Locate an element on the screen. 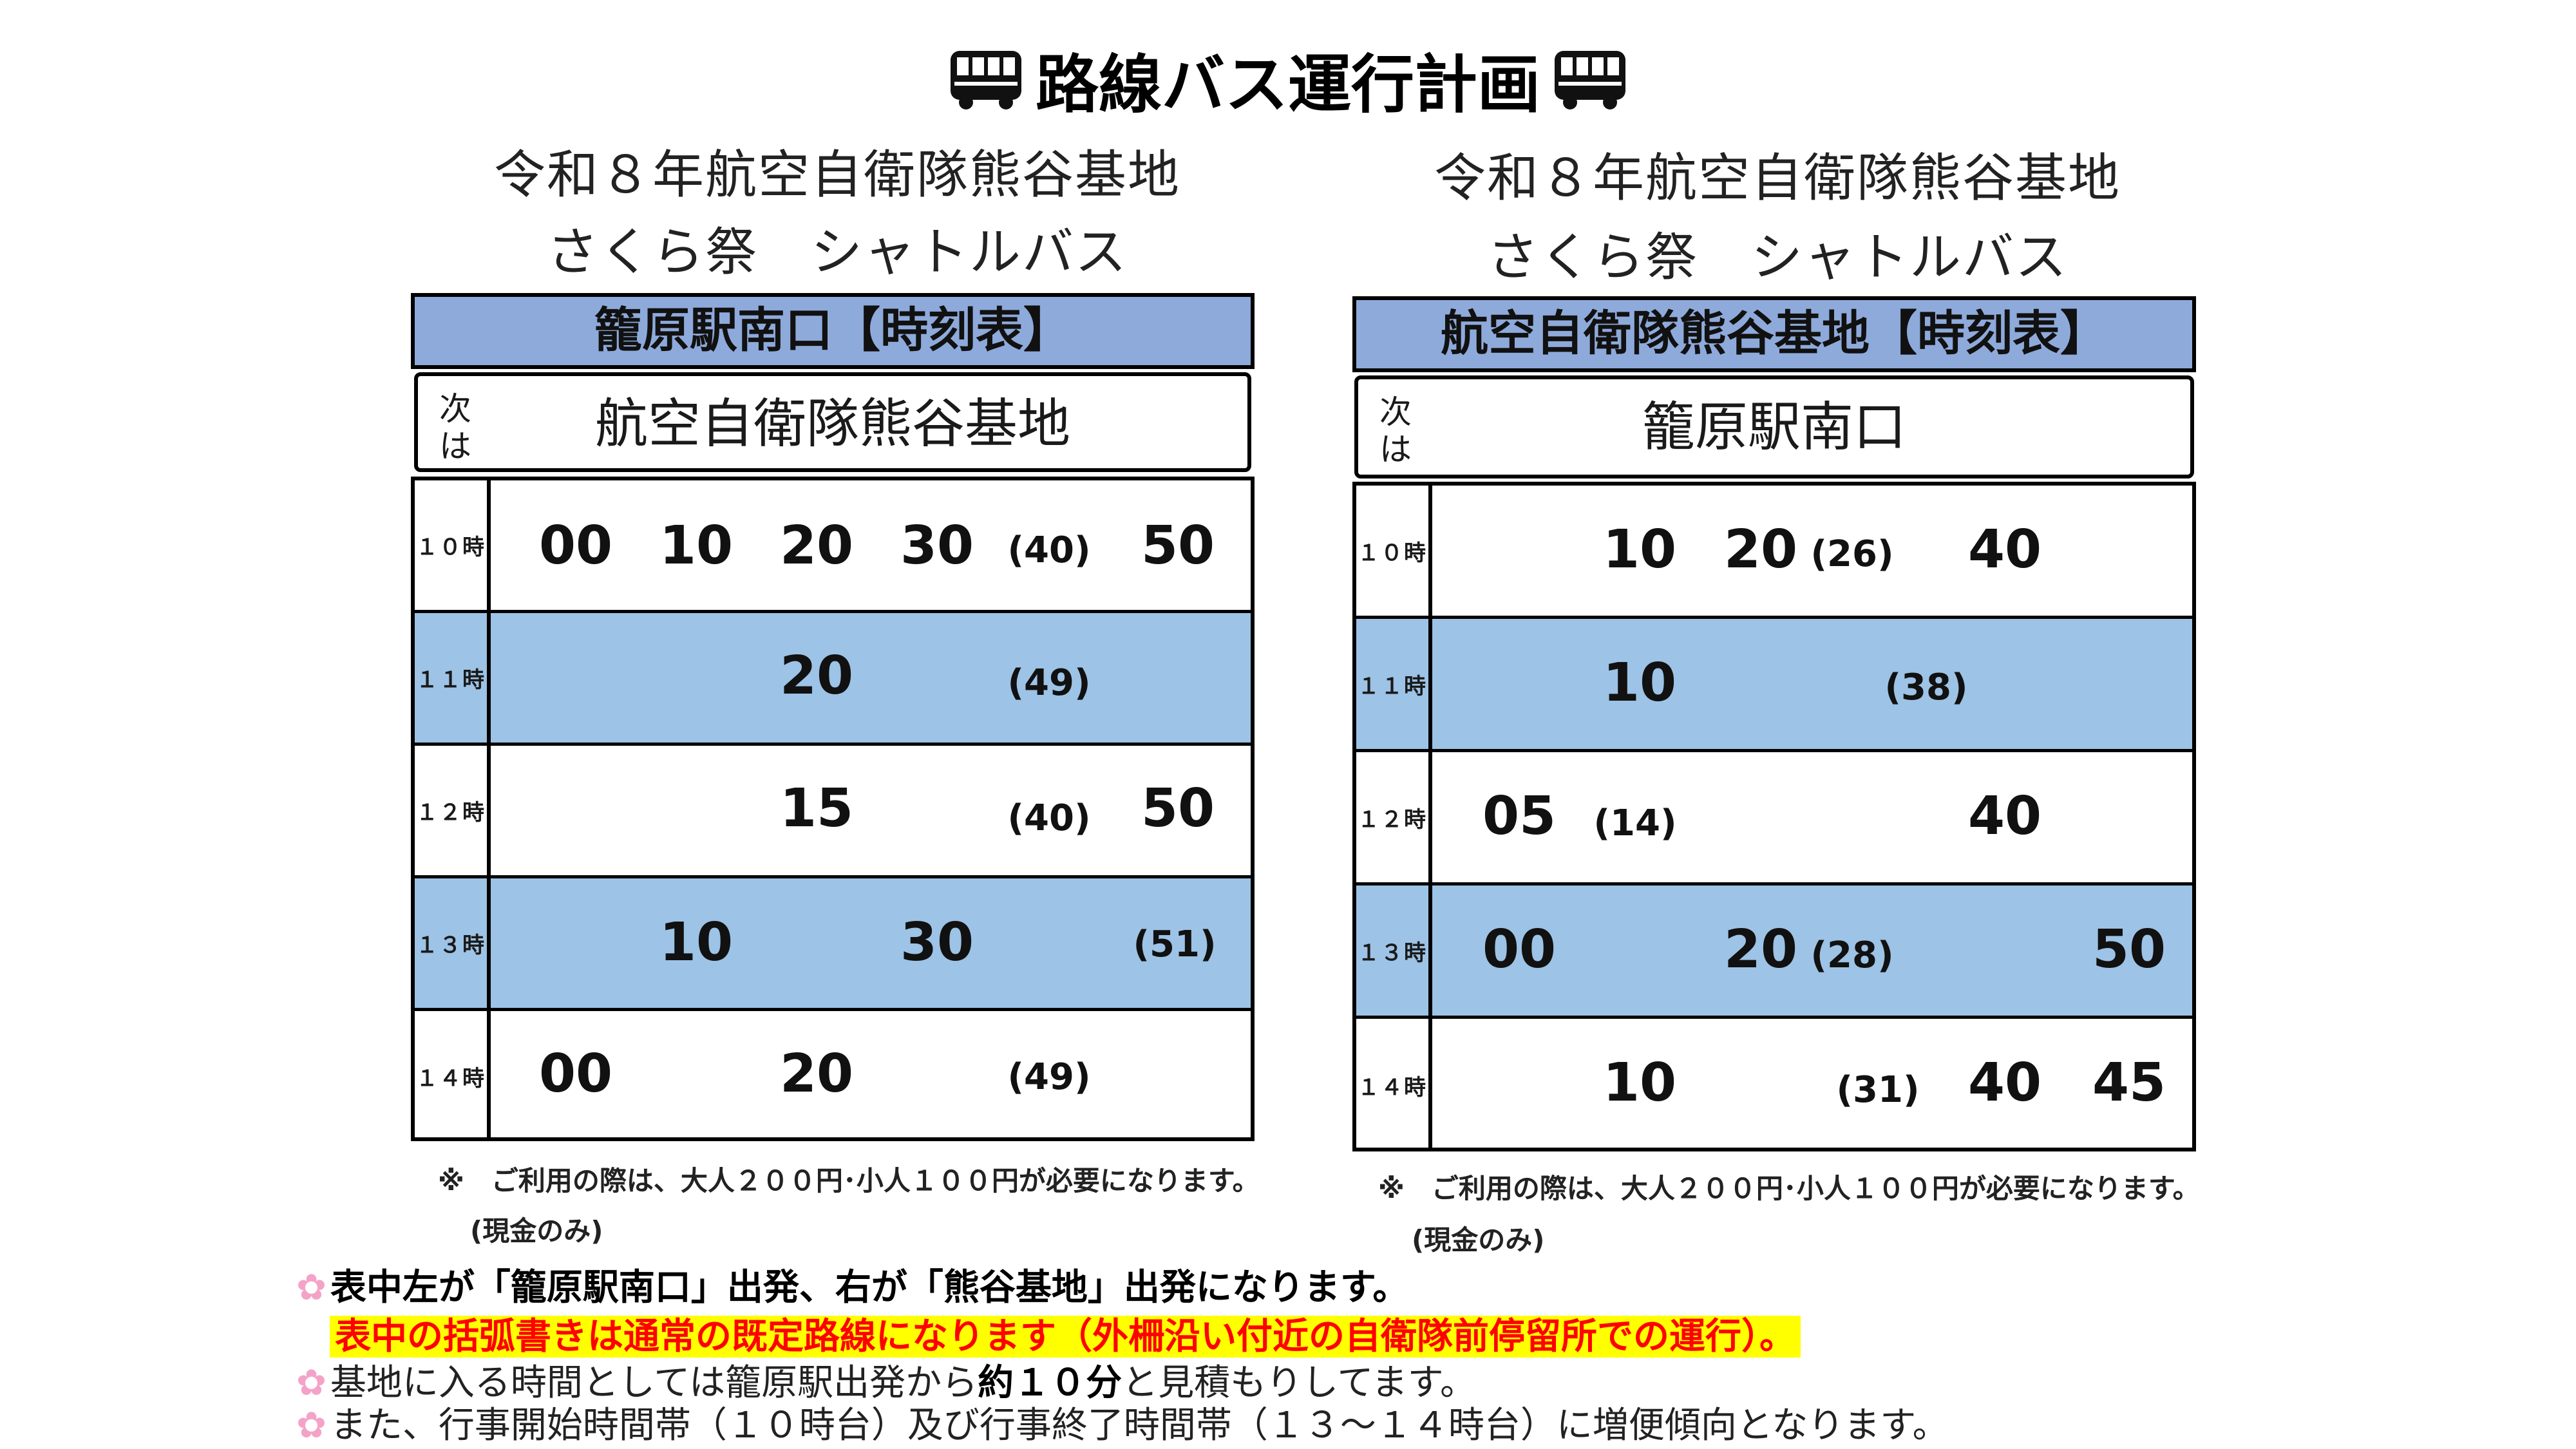 The height and width of the screenshot is (1449, 2576). regular-route-minute: (31) is located at coordinates (1878, 1090).